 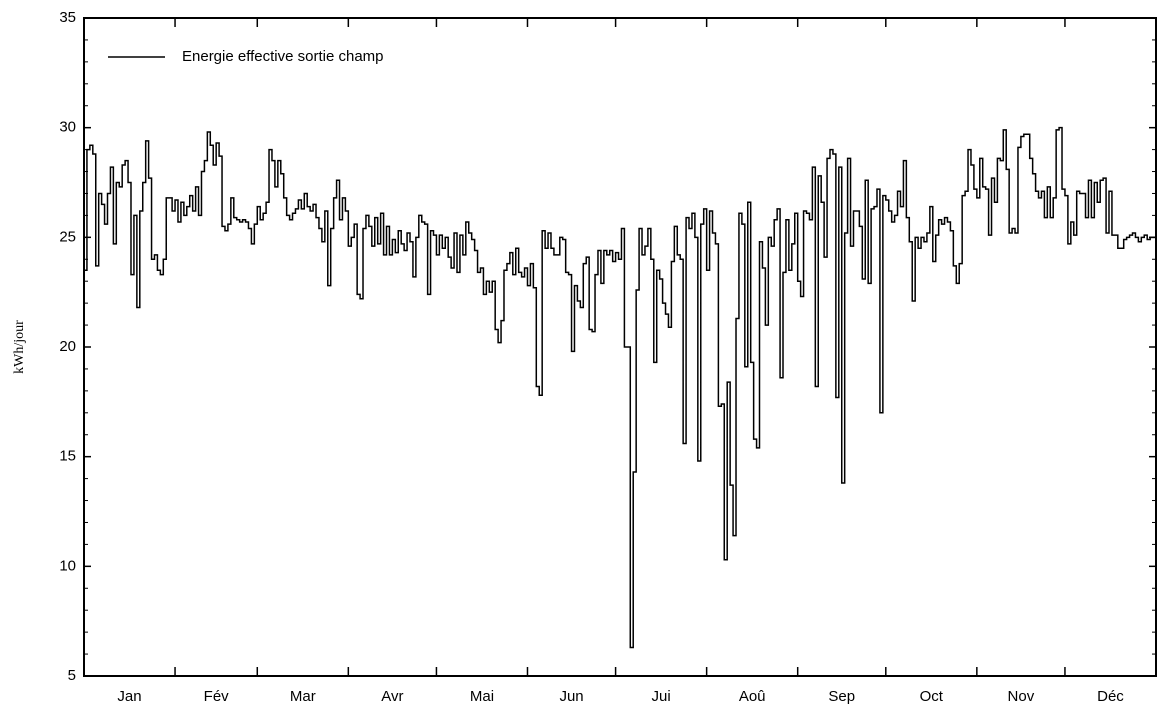 What do you see at coordinates (661, 696) in the screenshot?
I see `x-tick-label: Jui` at bounding box center [661, 696].